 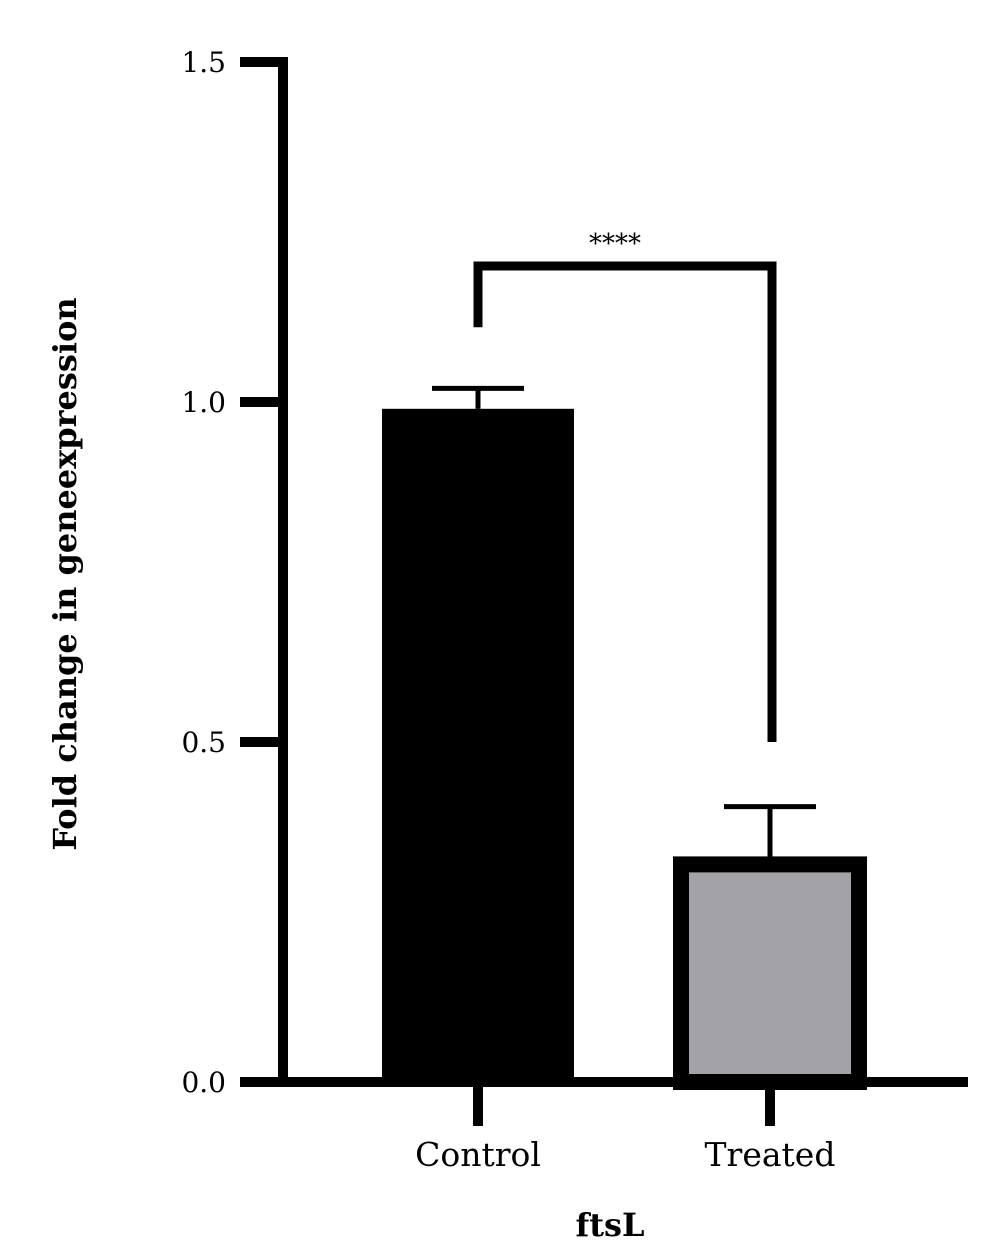 I want to click on bar-control, so click(x=478, y=745).